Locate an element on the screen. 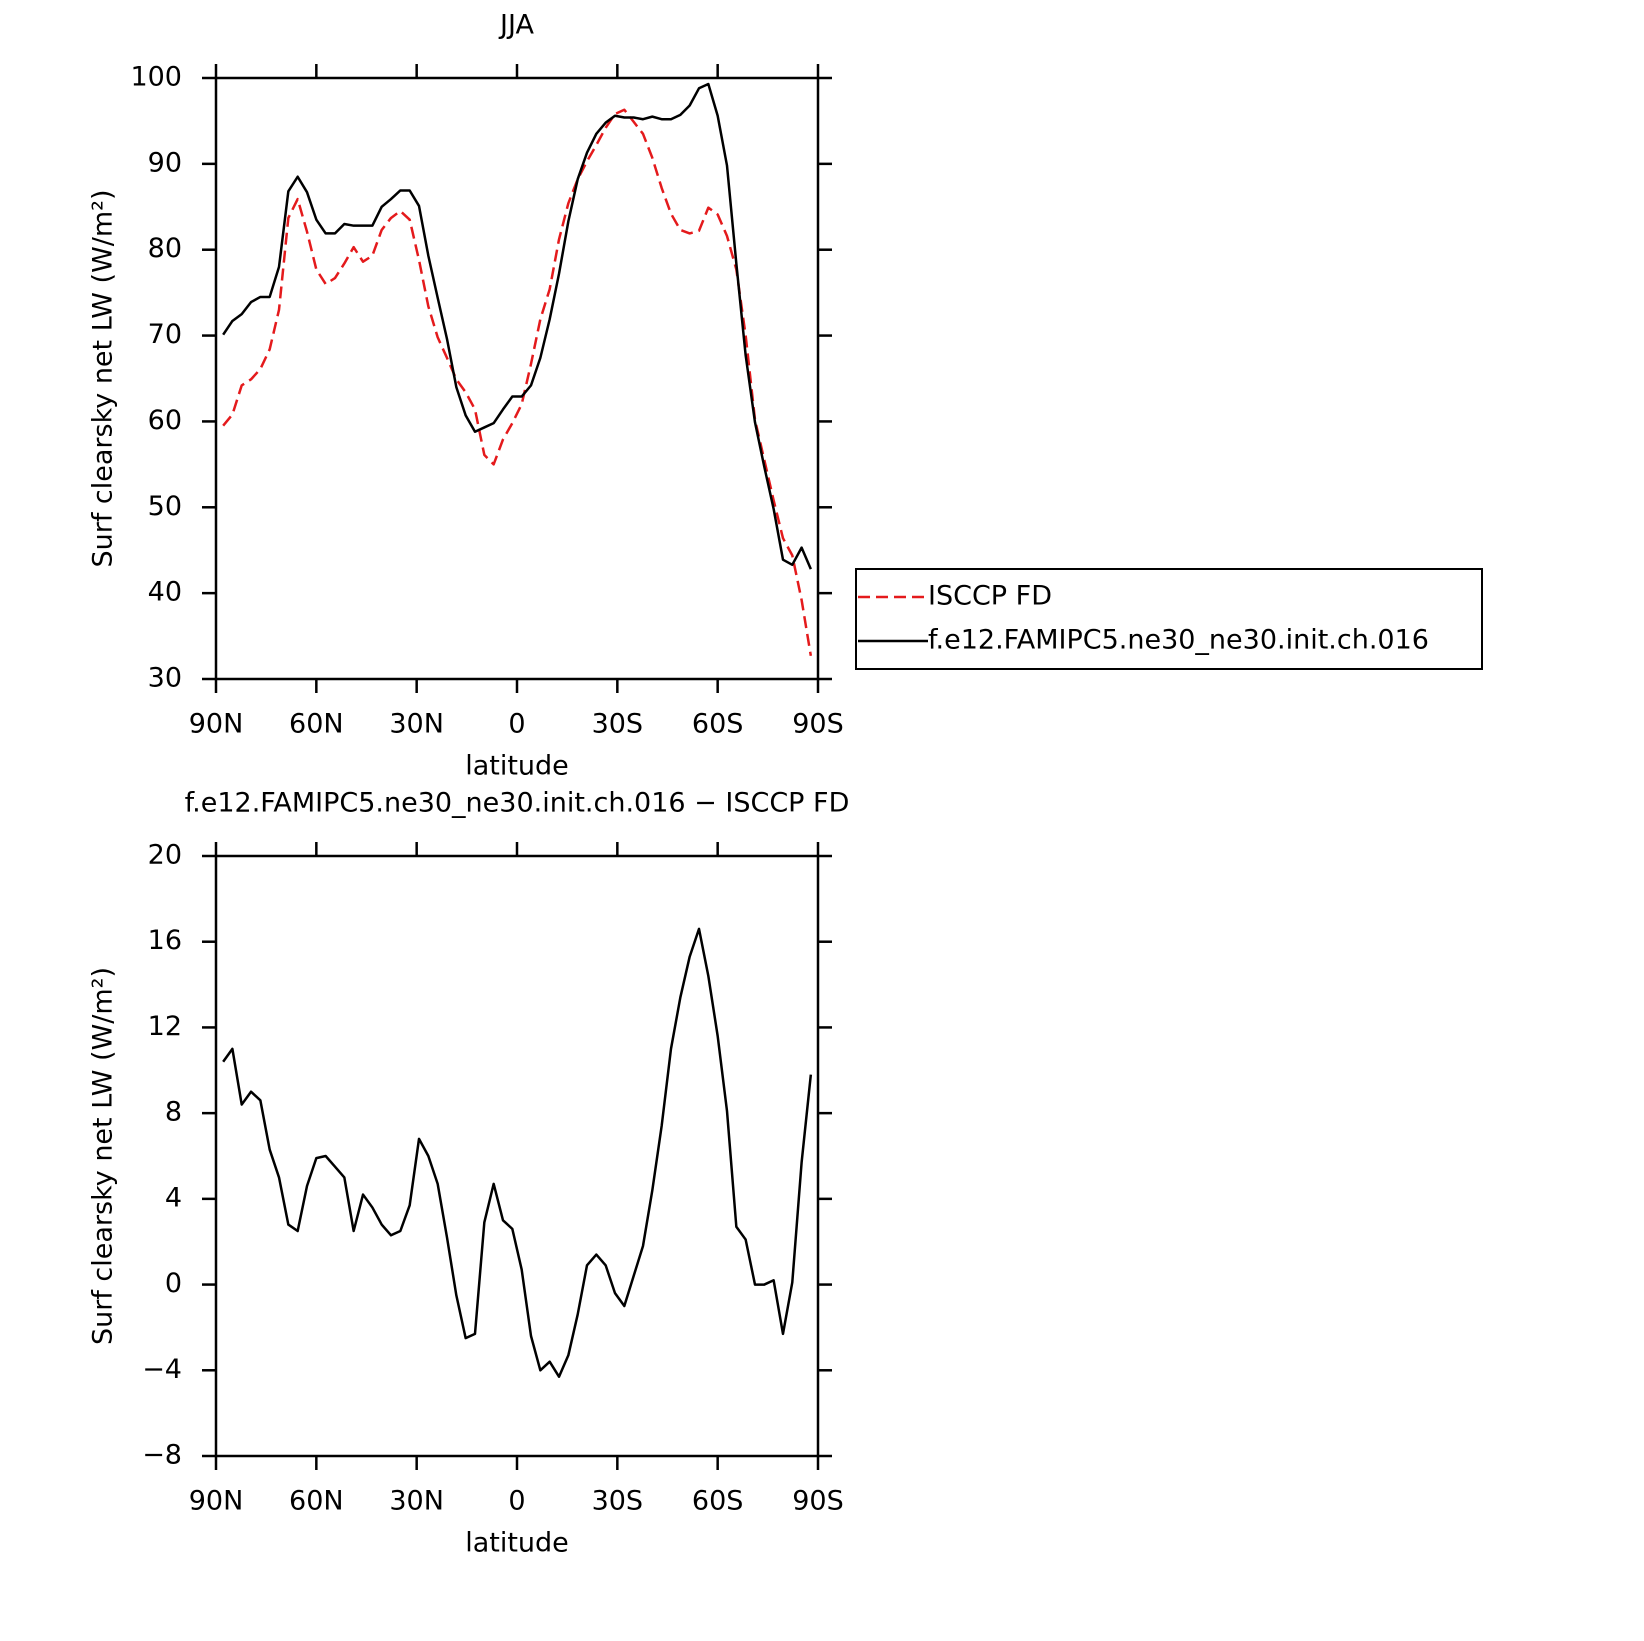 The image size is (1644, 1641). legend-label: f.e12.FAMIPC5.ne30_ne30.init.ch.016 is located at coordinates (1178, 640).